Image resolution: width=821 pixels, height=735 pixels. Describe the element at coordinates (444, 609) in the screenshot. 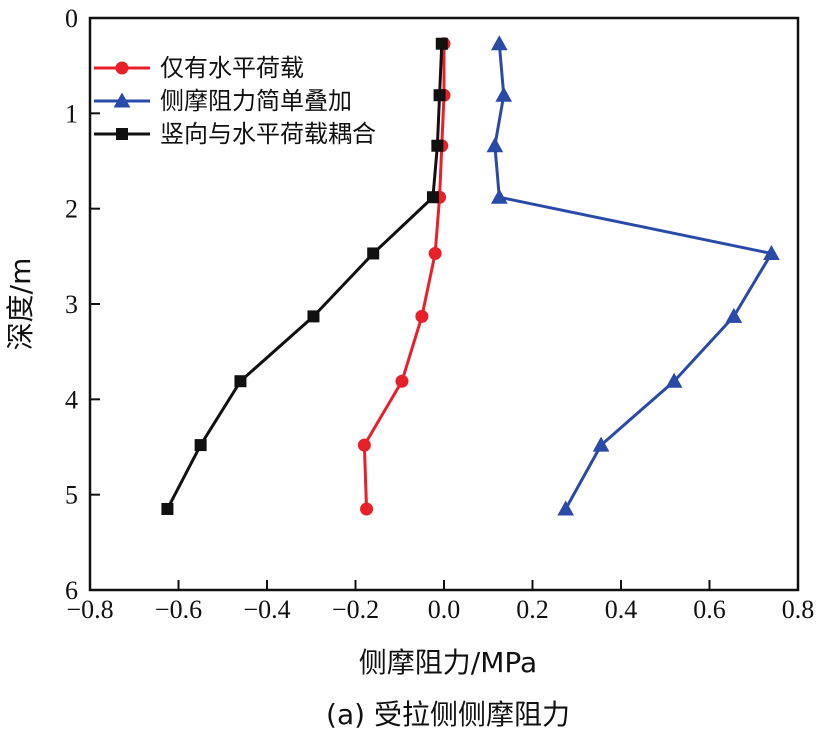

I see `x-tick-label: 0.0` at that location.